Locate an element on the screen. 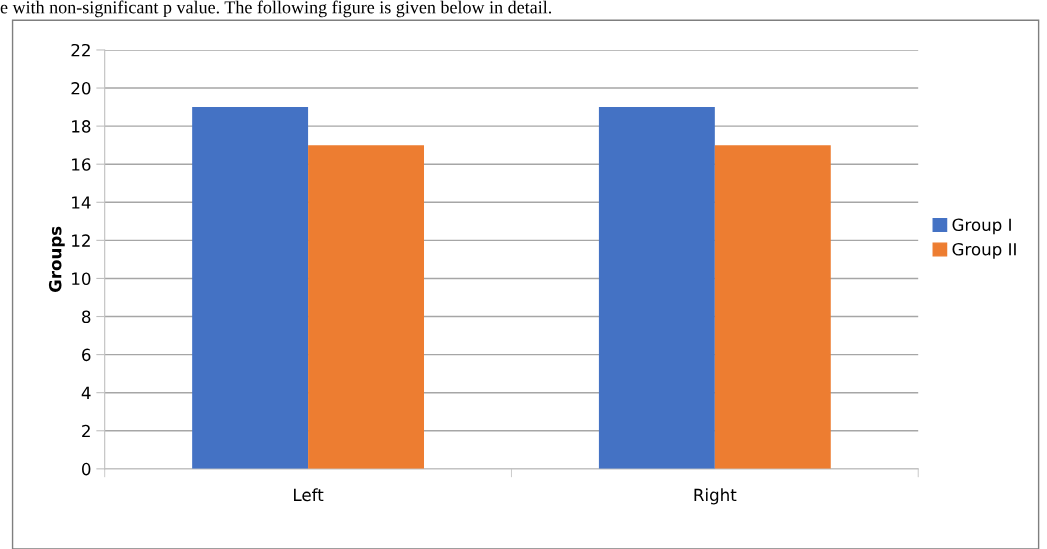  legend-label: Group I is located at coordinates (981, 226).